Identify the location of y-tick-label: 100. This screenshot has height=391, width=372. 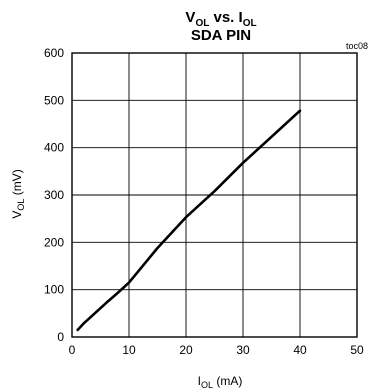
(54, 290).